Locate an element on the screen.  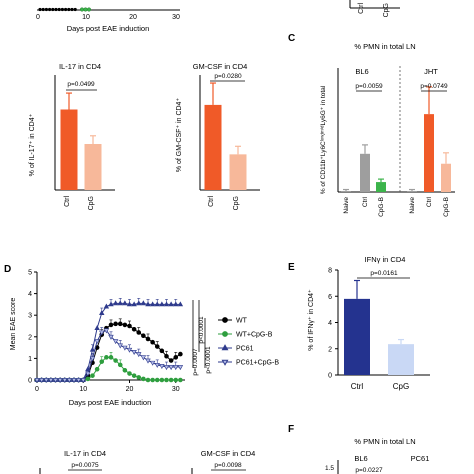
ifn-title: IFNγ in CD4 is located at coordinates (385, 259).